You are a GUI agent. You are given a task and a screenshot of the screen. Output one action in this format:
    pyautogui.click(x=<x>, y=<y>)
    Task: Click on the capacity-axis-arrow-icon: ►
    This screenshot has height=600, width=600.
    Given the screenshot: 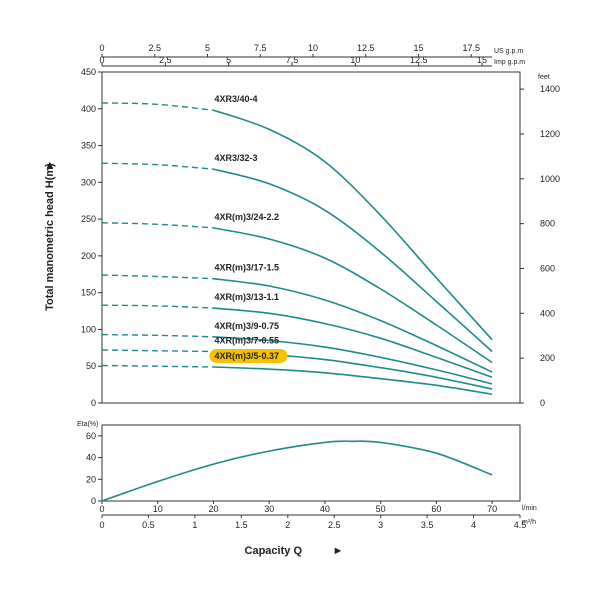 What is the action you would take?
    pyautogui.click(x=338, y=551)
    